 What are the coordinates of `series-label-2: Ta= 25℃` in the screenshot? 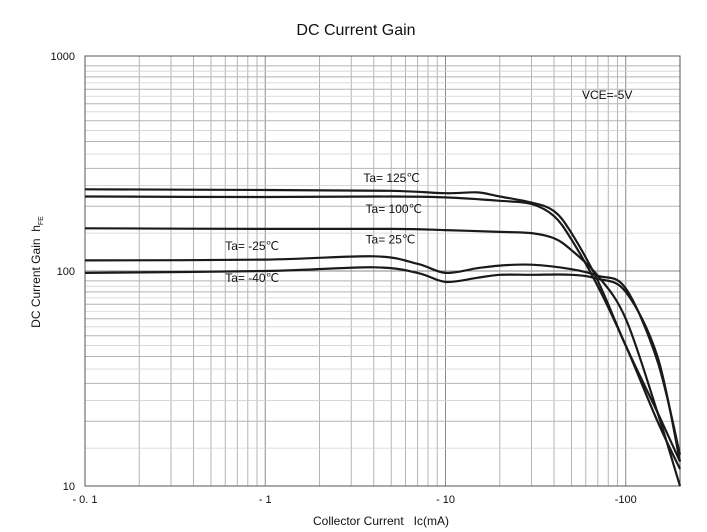 It's located at (391, 240).